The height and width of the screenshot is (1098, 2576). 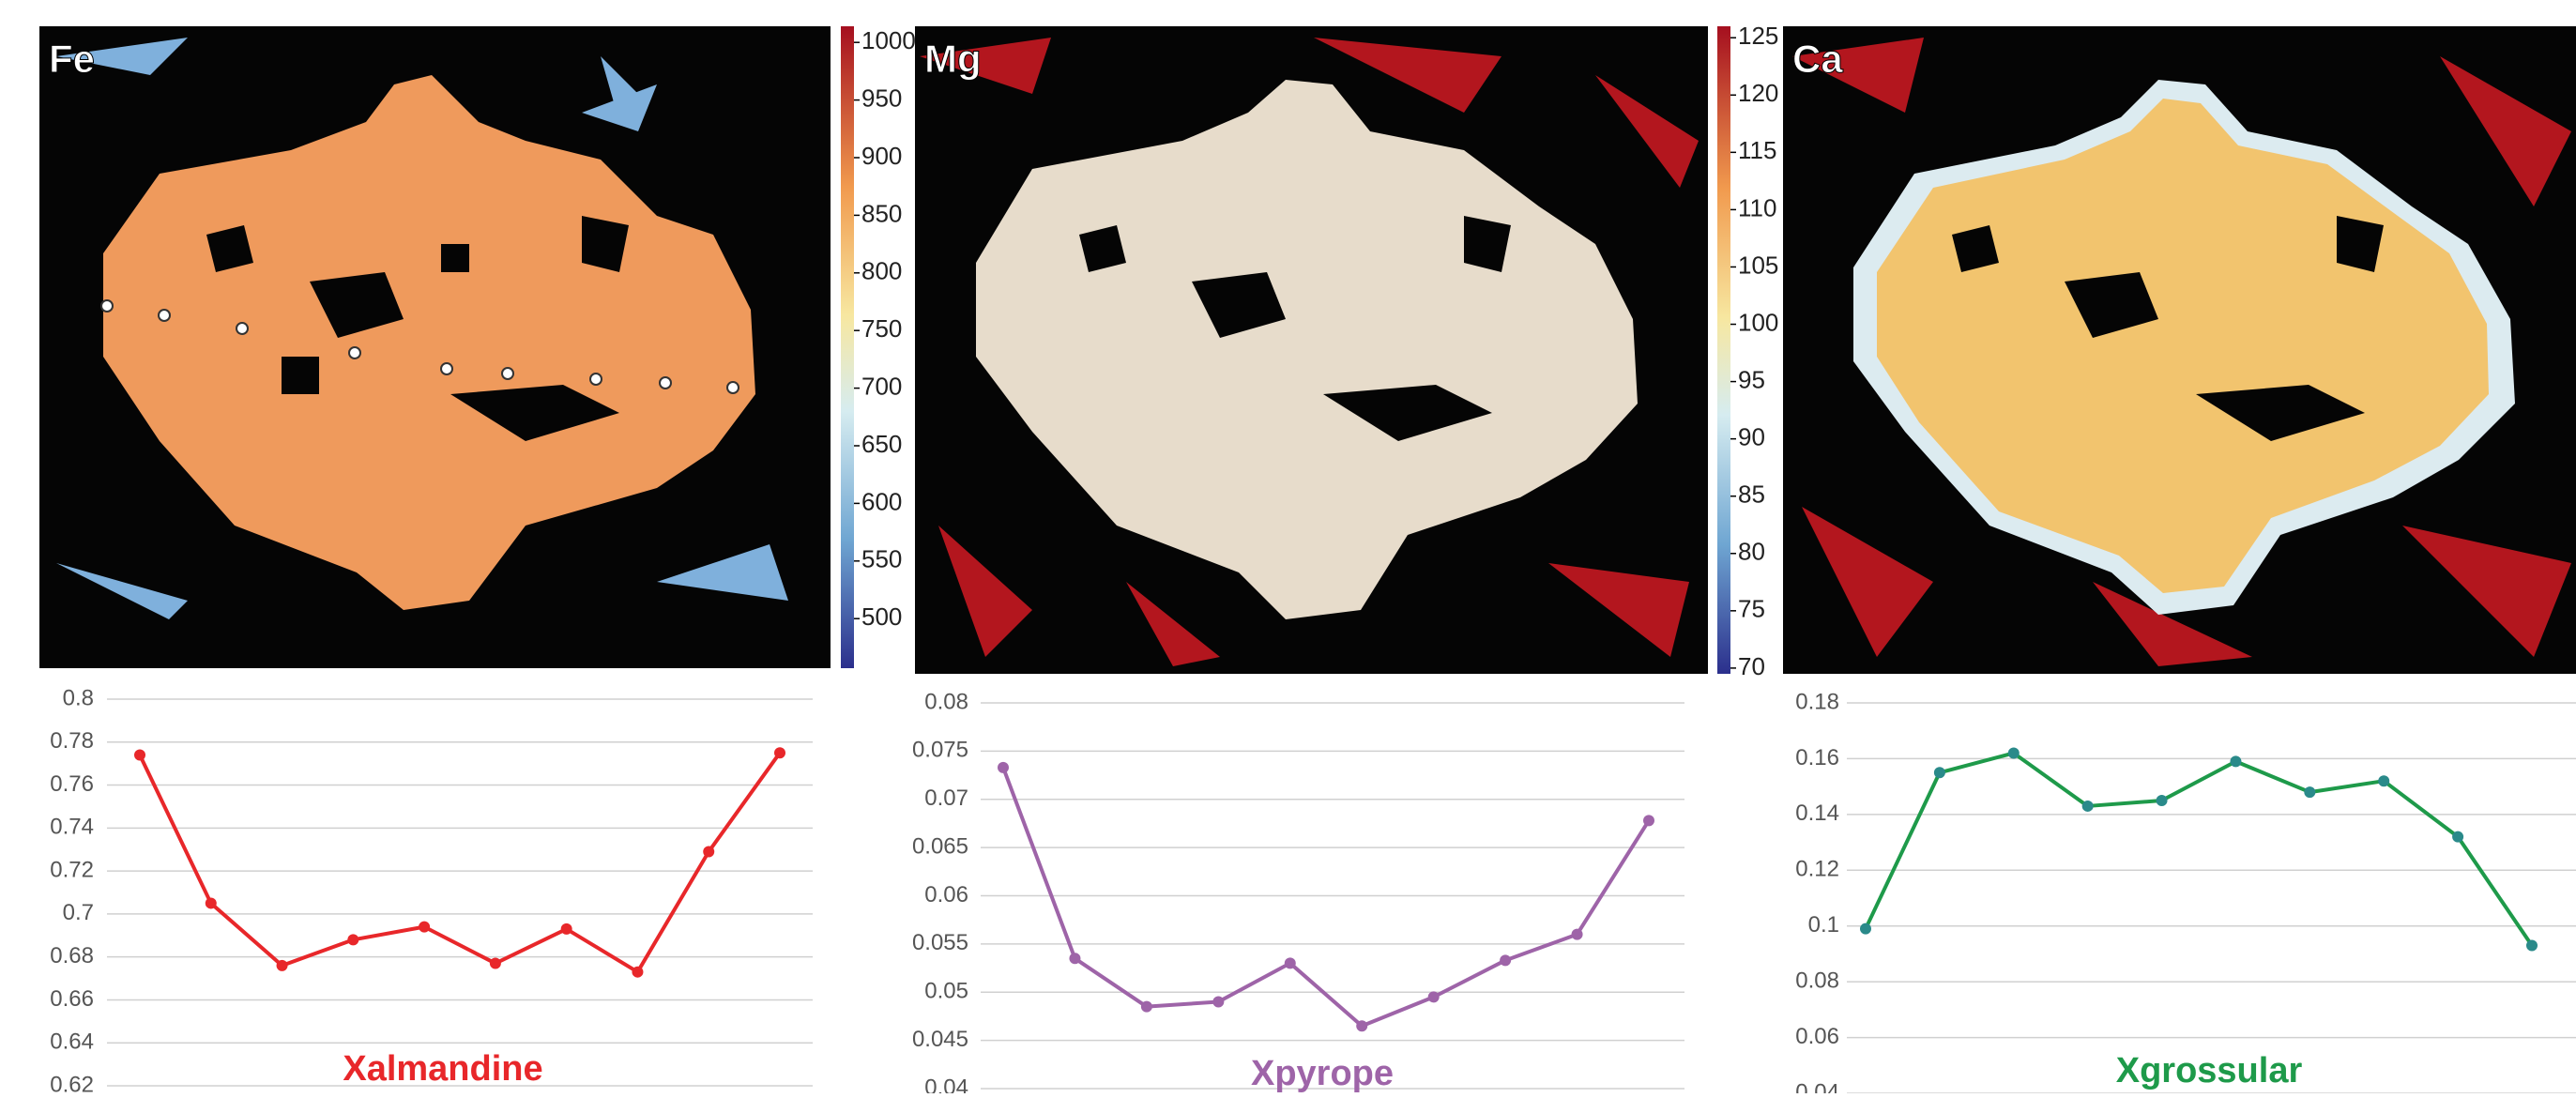 I want to click on colorbar-tick-label: 750, so click(x=881, y=328).